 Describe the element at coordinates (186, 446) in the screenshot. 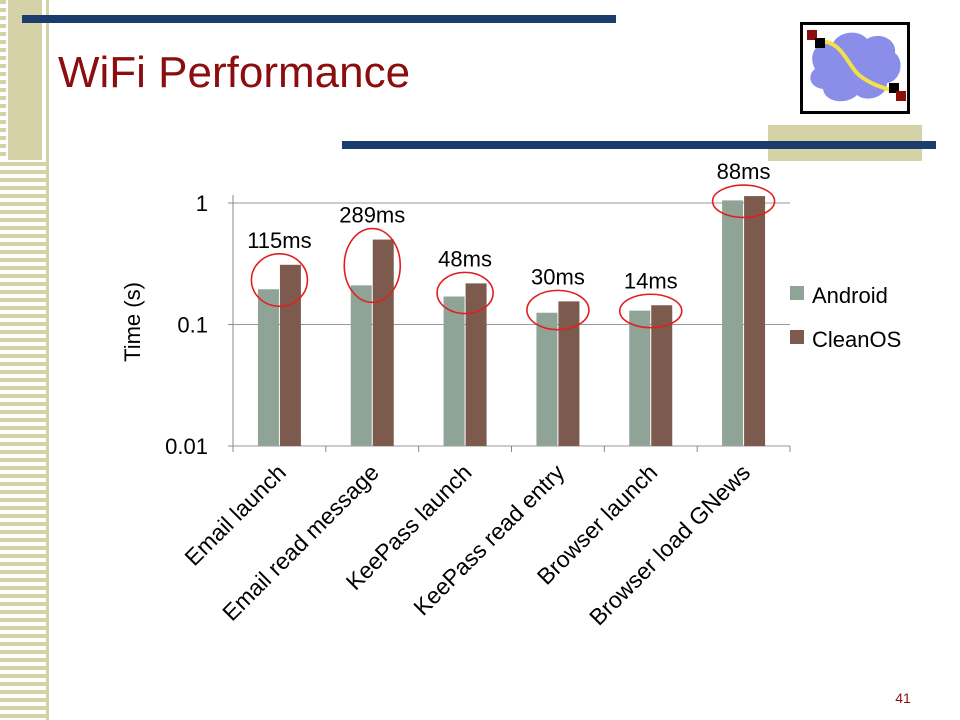

I see `y-tick-label: 0.01` at that location.